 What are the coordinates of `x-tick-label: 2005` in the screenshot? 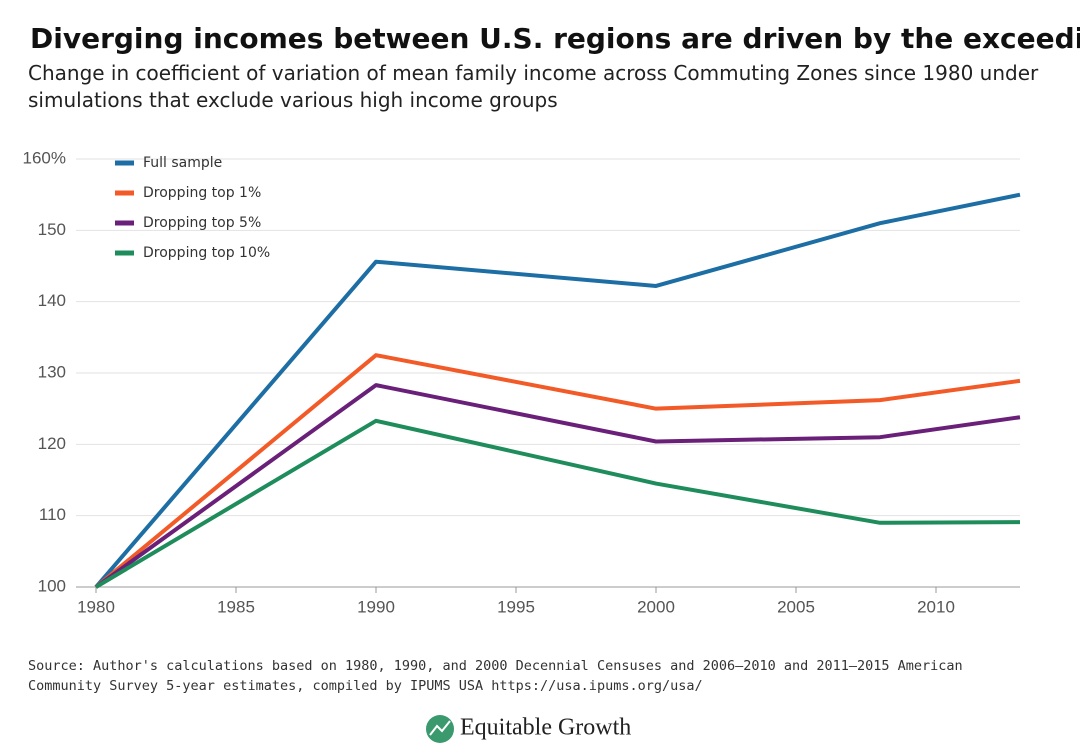 It's located at (796, 606).